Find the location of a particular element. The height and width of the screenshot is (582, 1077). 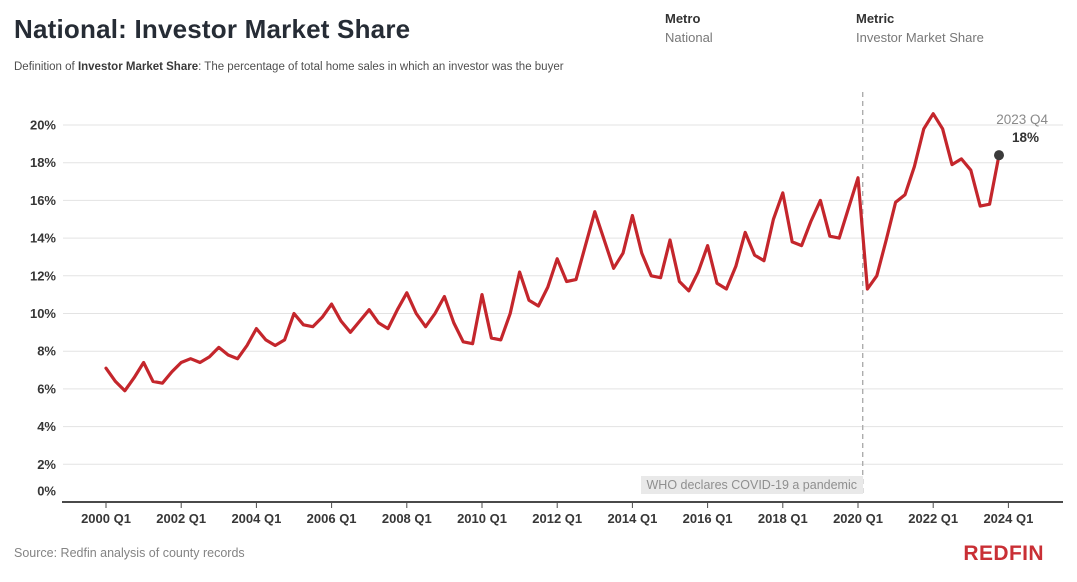

definition-prefix: Definition of is located at coordinates (46, 67).